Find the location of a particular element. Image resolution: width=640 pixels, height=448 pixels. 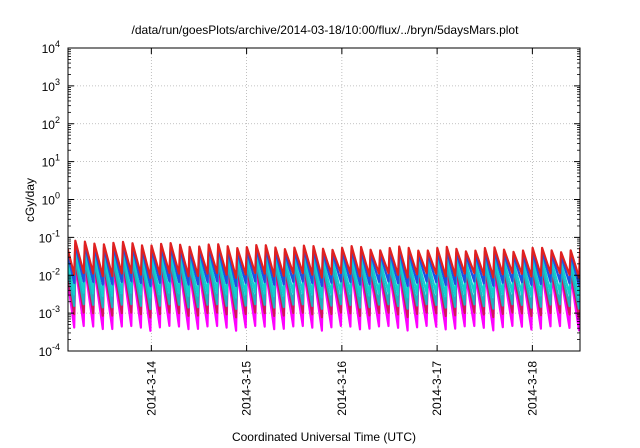

x-tick-label: 2014-3-18 is located at coordinates (532, 388).